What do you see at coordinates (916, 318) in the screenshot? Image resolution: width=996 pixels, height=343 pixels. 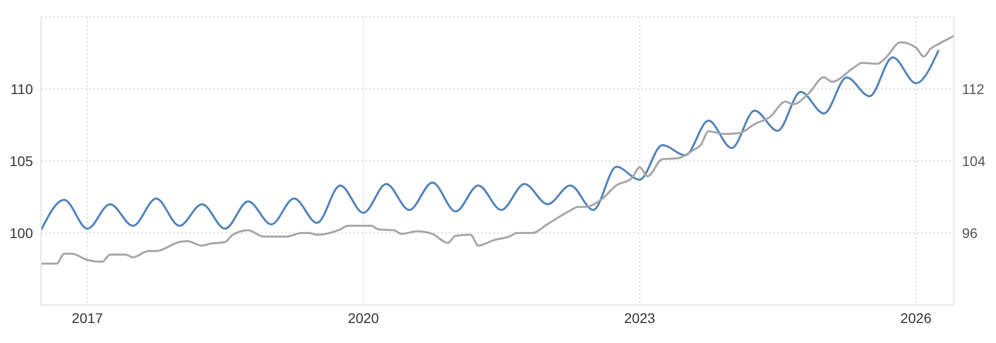 I see `x-tick-label: 2026` at bounding box center [916, 318].